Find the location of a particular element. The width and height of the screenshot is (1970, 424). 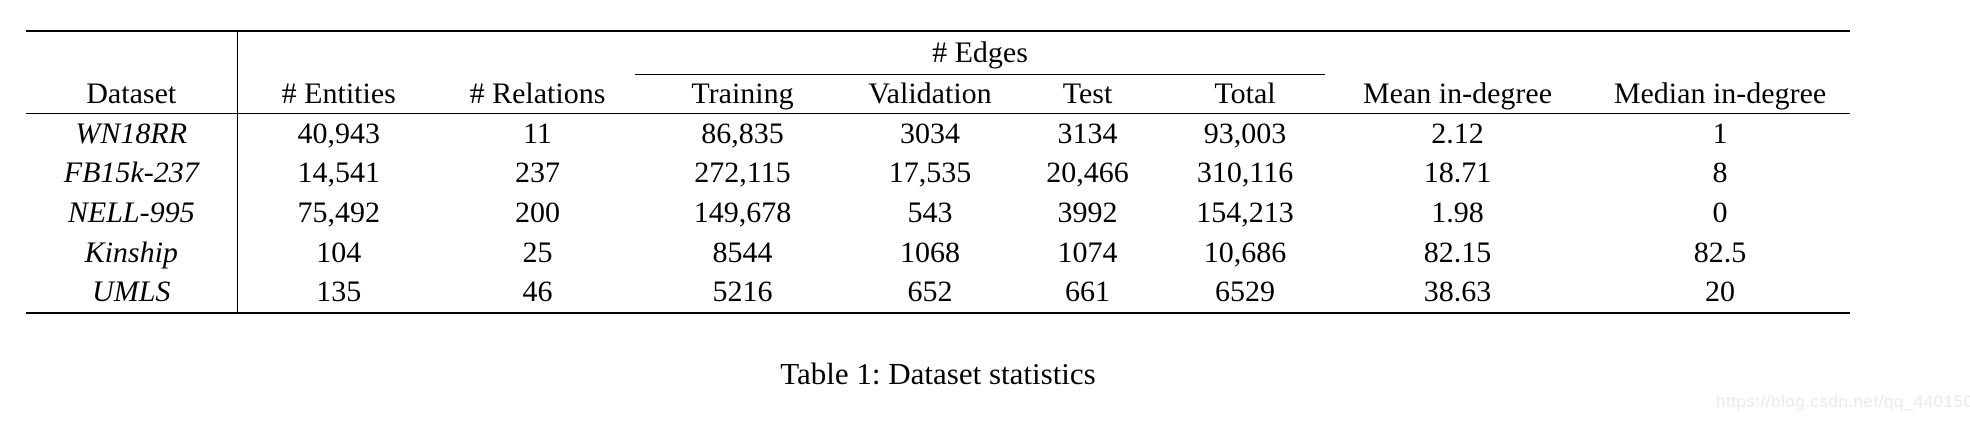

cell-relations: 46 is located at coordinates (537, 292).